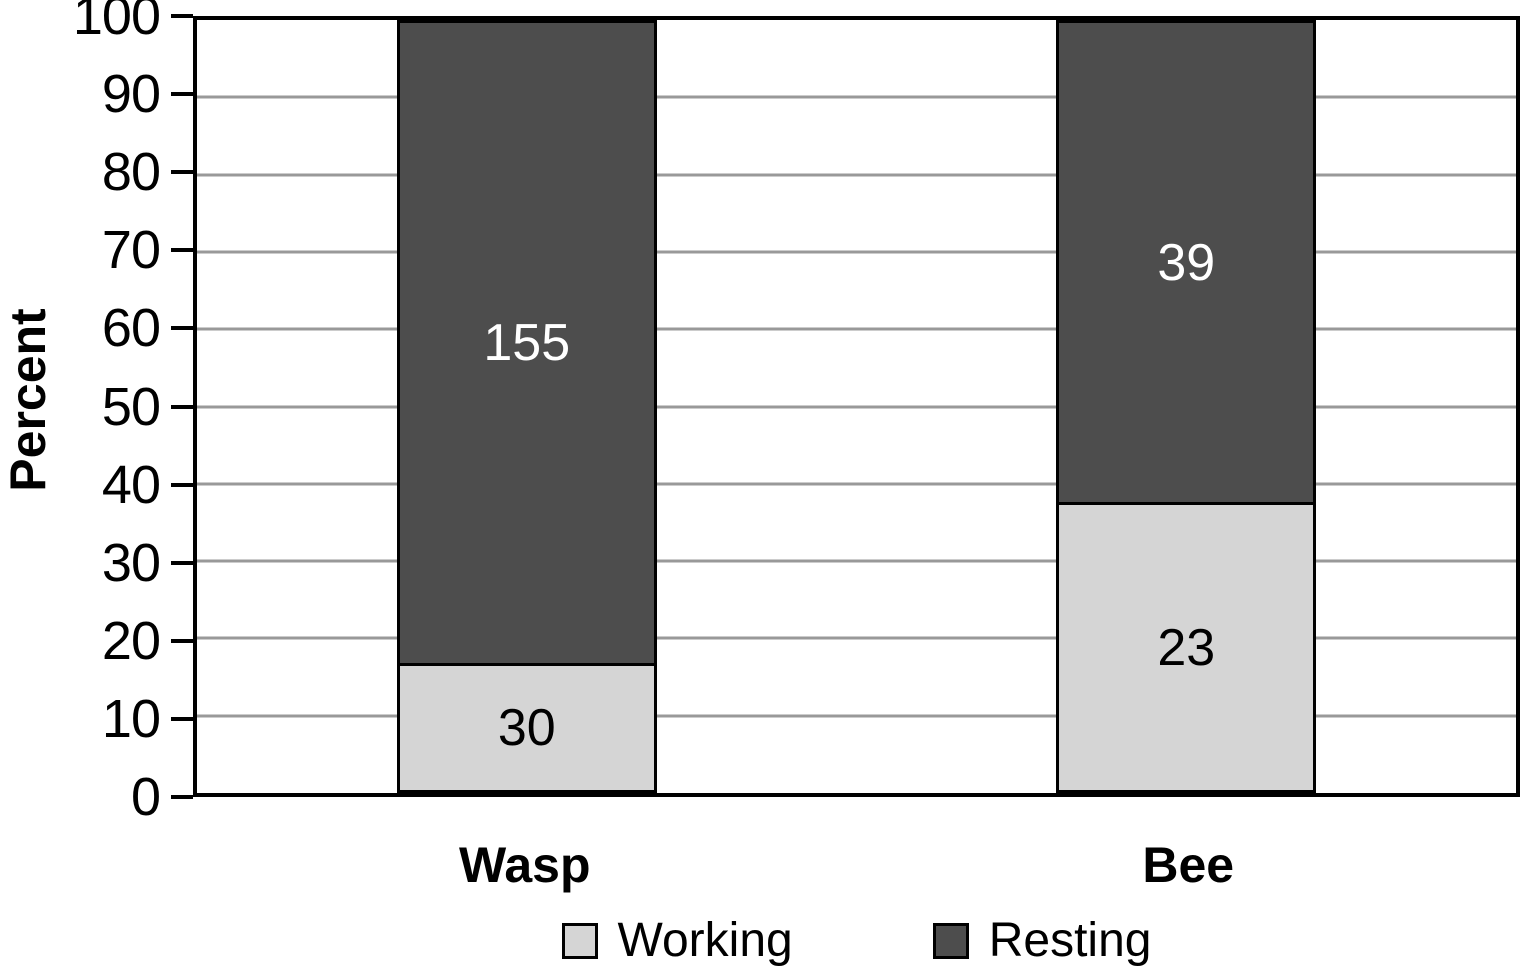  I want to click on y-tick-label-90: 90, so click(131, 94).